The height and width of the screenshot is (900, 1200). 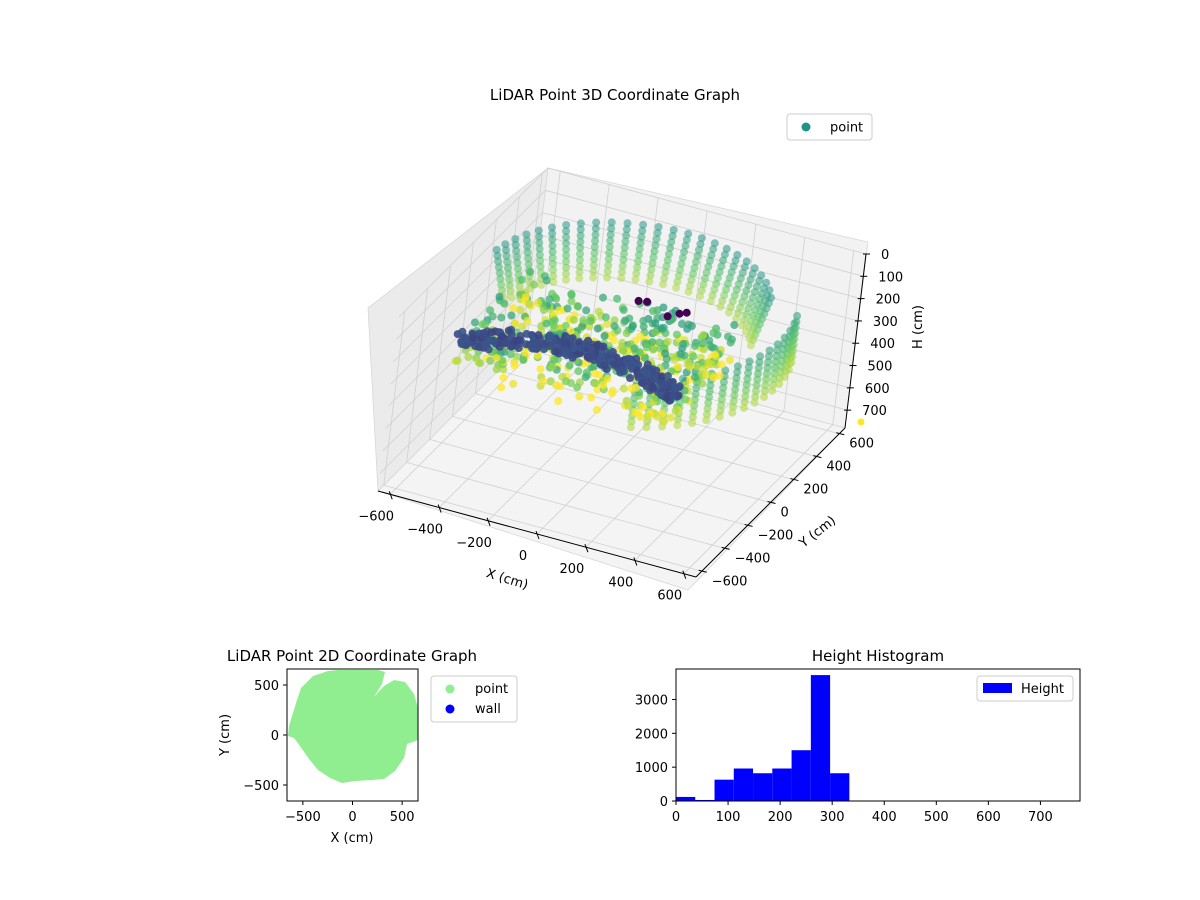 What do you see at coordinates (815, 490) in the screenshot?
I see `y-tick-label: 200` at bounding box center [815, 490].